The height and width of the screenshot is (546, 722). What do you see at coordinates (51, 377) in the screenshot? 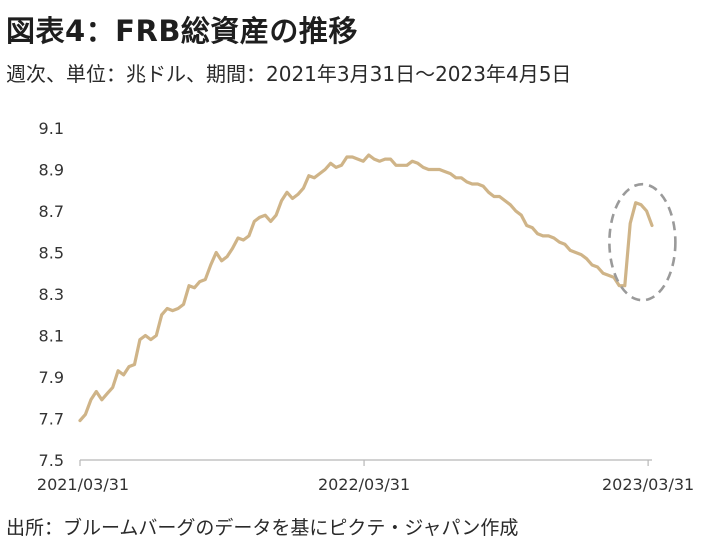
I see `y-tick-label: 7.9` at bounding box center [51, 377].